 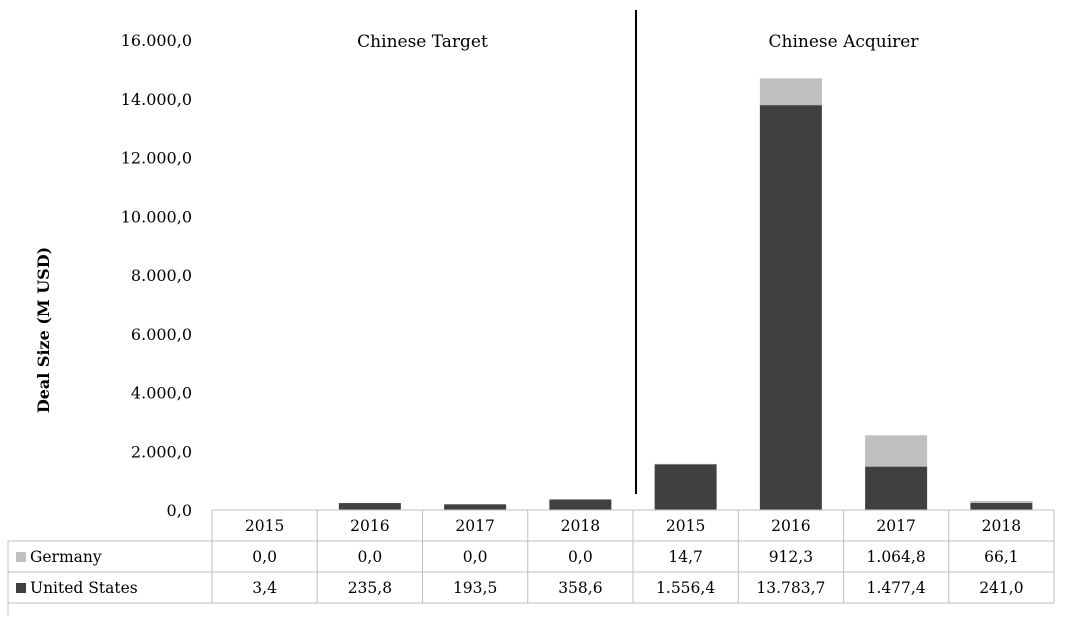 I want to click on group-label: Chinese Target, so click(x=422, y=42).